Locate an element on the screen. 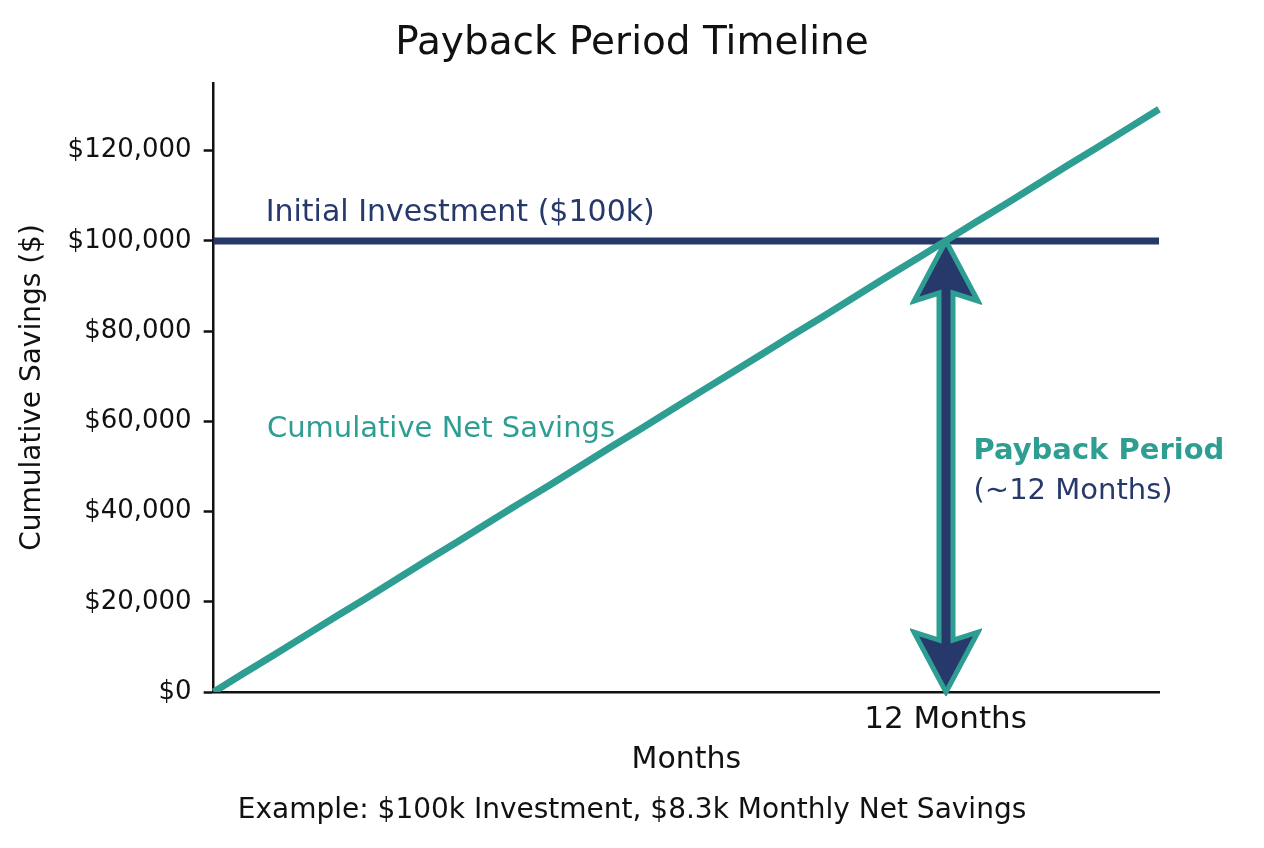 This screenshot has width=1264, height=848. text: Example: $100k Investment, $8.3k Monthly Net Savings is located at coordinates (632, 809).